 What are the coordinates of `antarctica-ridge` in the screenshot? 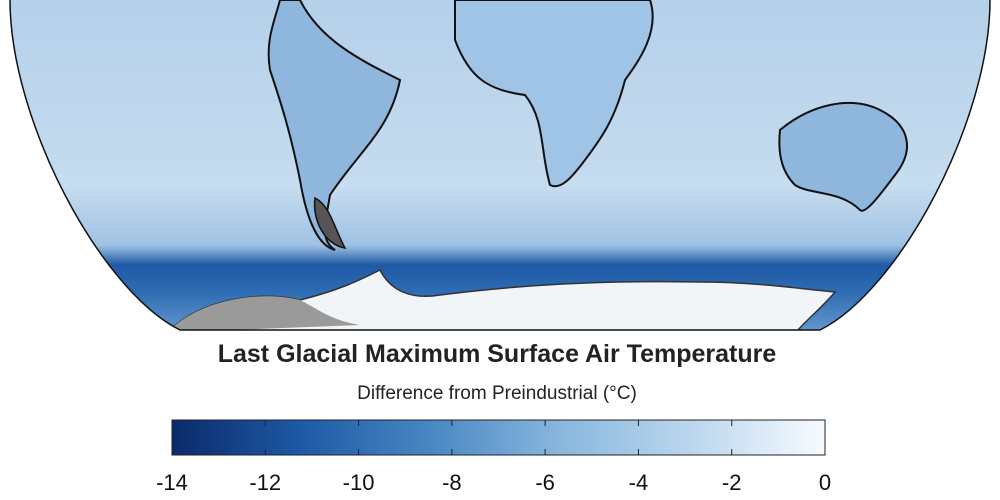 It's located at (265, 313).